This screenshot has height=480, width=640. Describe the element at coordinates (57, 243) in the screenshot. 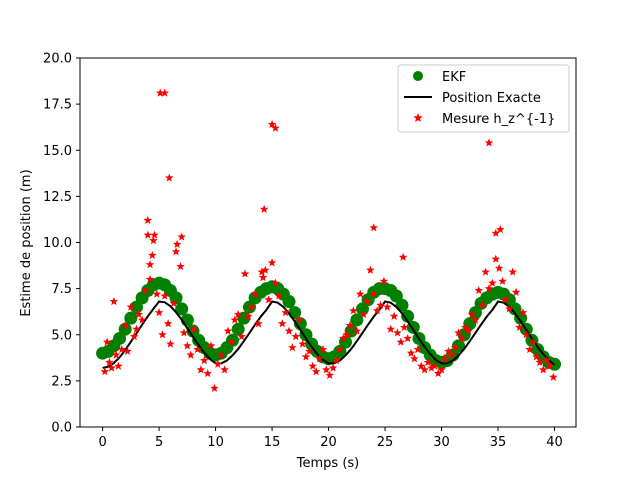

I see `y-tick-label: 10.0` at that location.